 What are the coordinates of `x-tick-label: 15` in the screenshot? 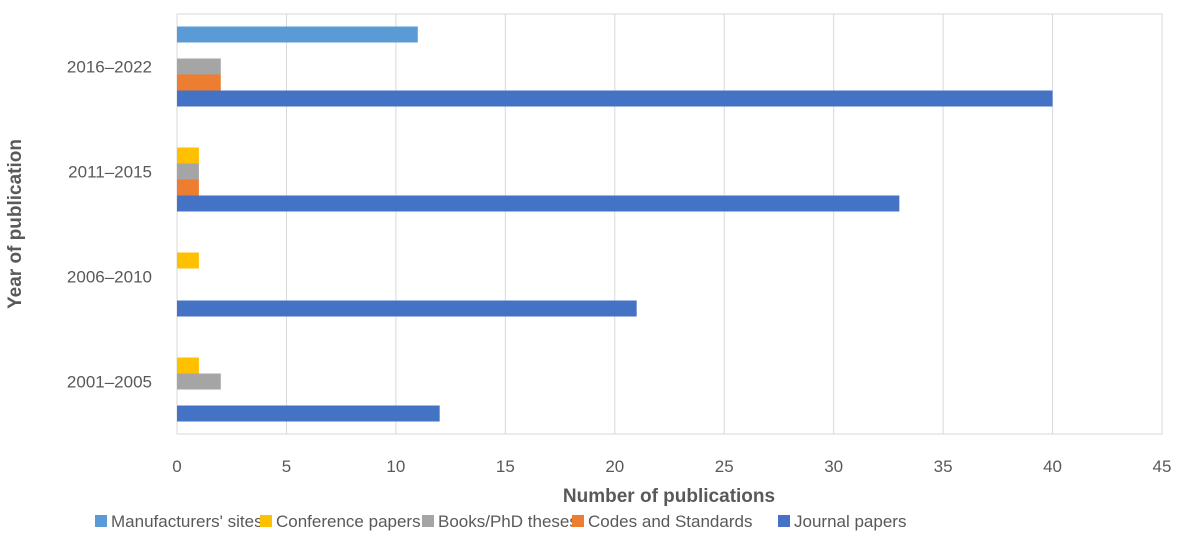 It's located at (505, 466).